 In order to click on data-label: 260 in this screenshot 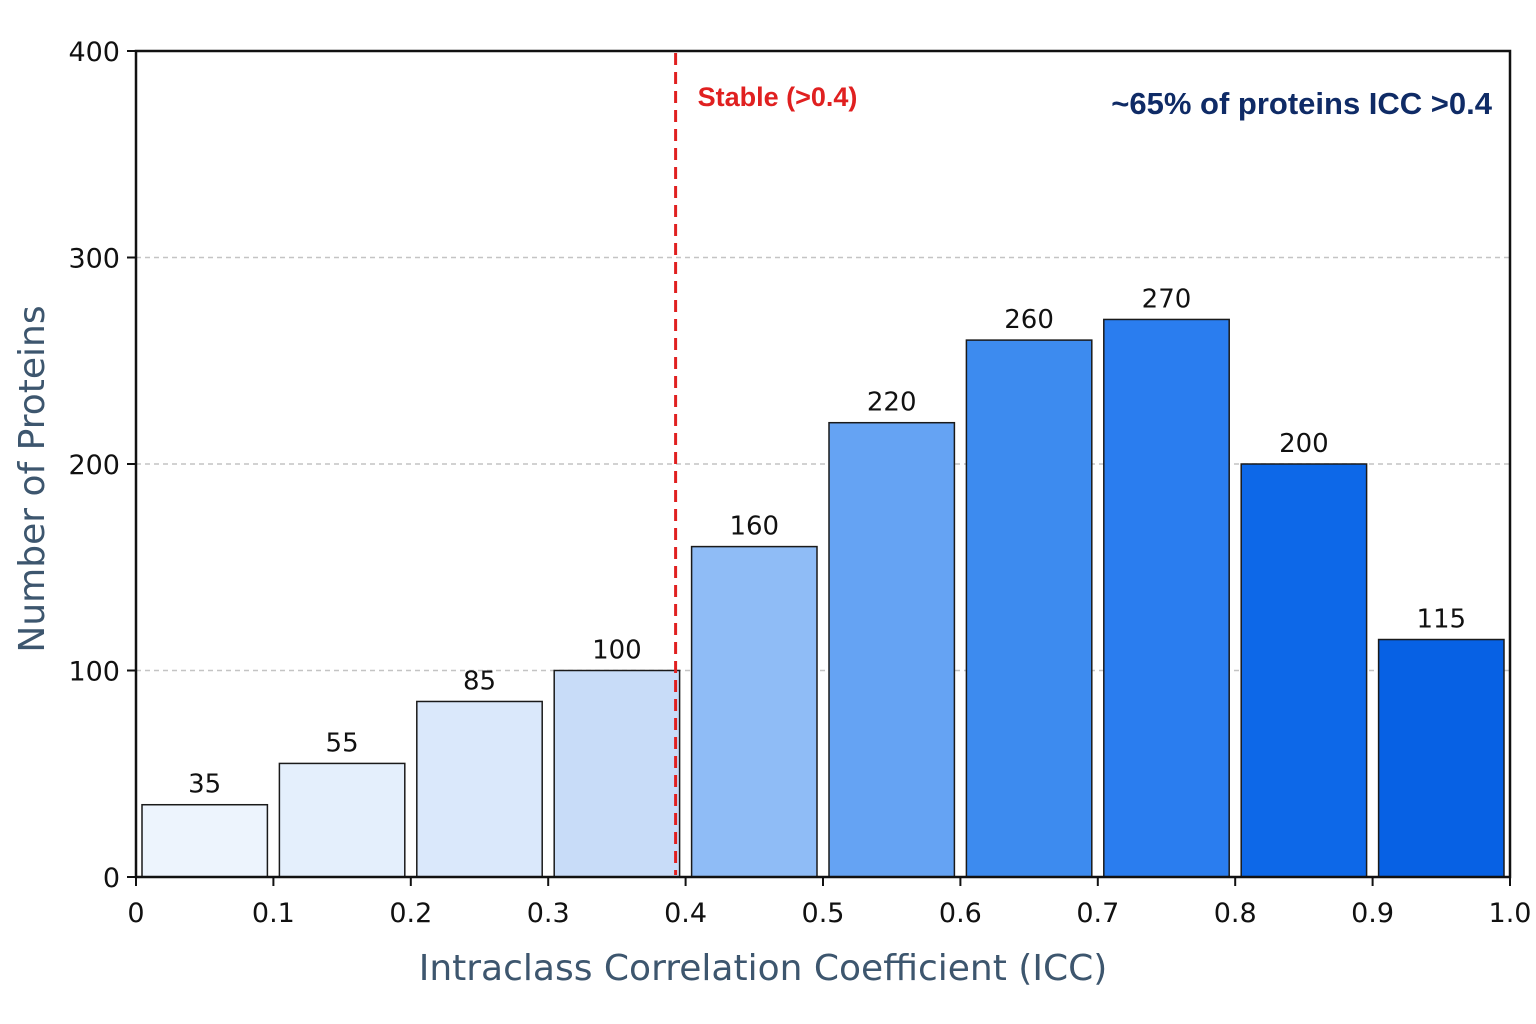, I will do `click(1029, 320)`.